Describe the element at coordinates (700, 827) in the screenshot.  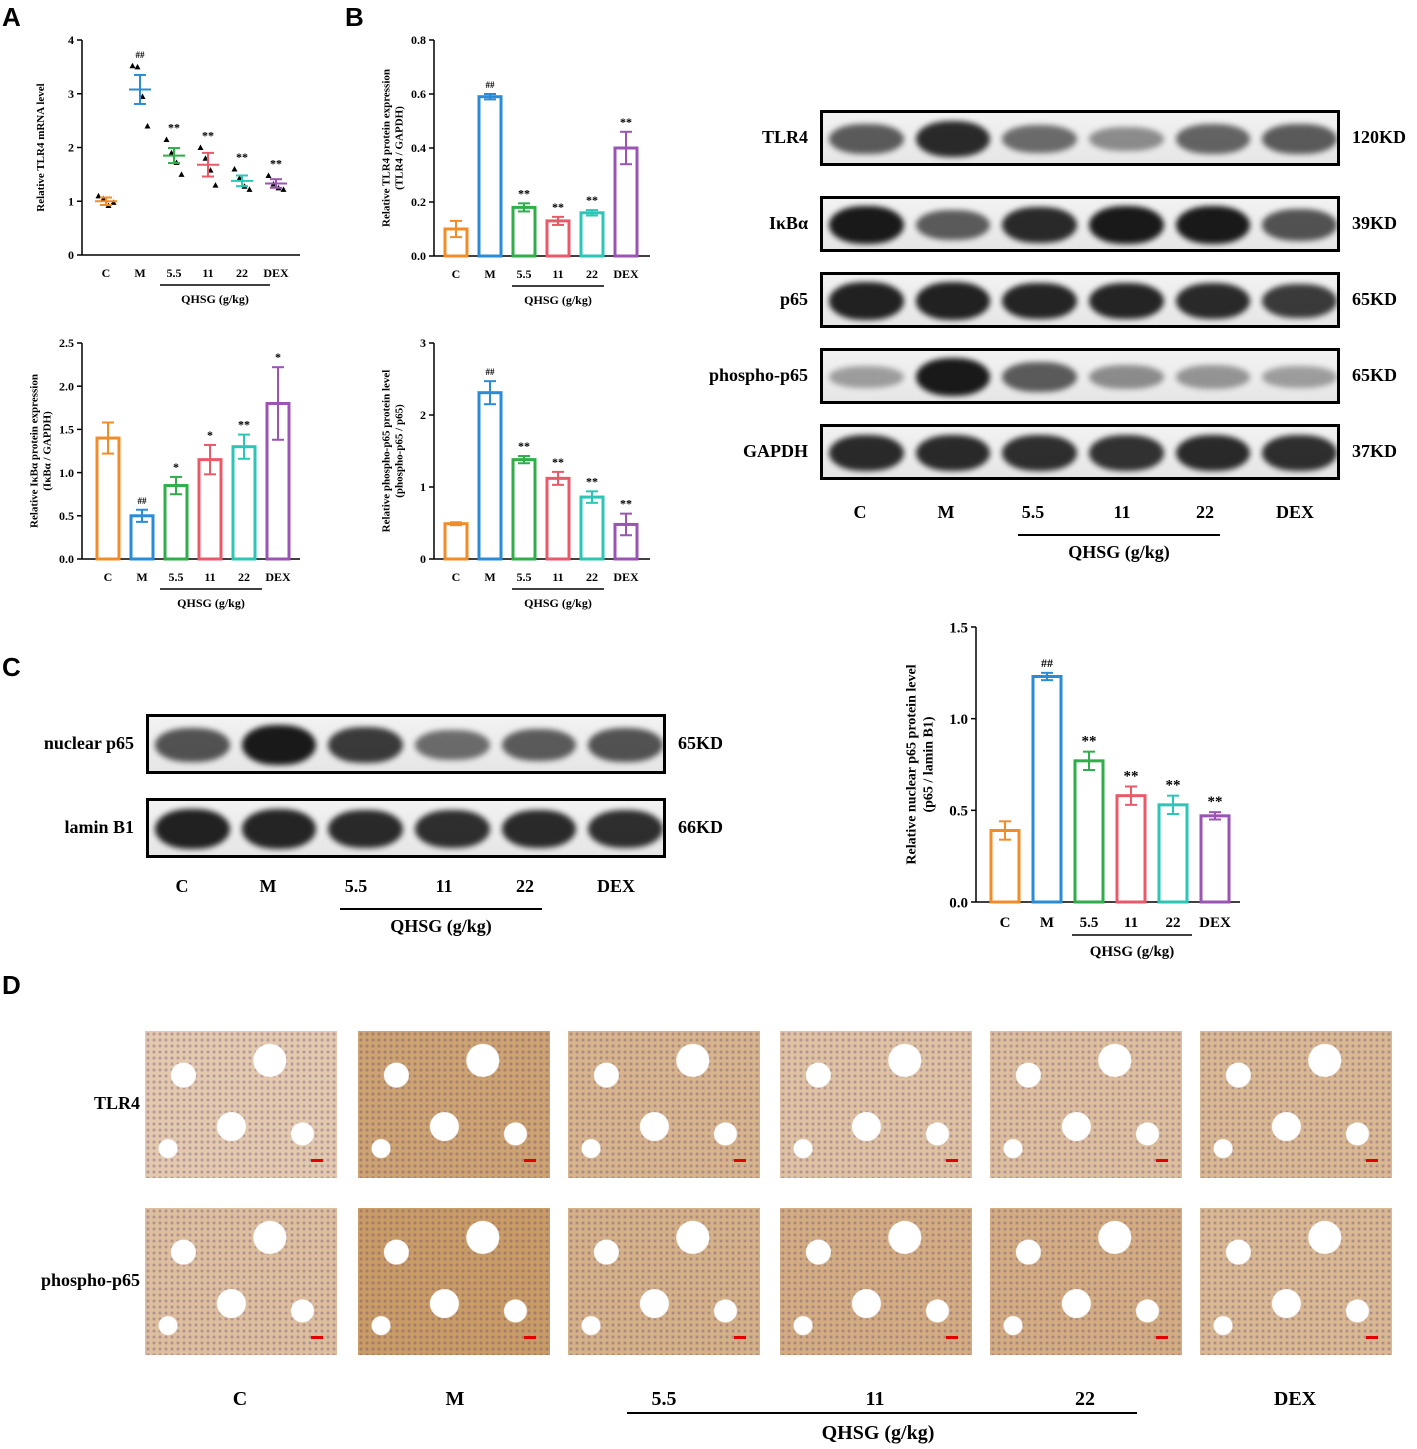
I see `panel-c-kd-label: 66KD` at that location.